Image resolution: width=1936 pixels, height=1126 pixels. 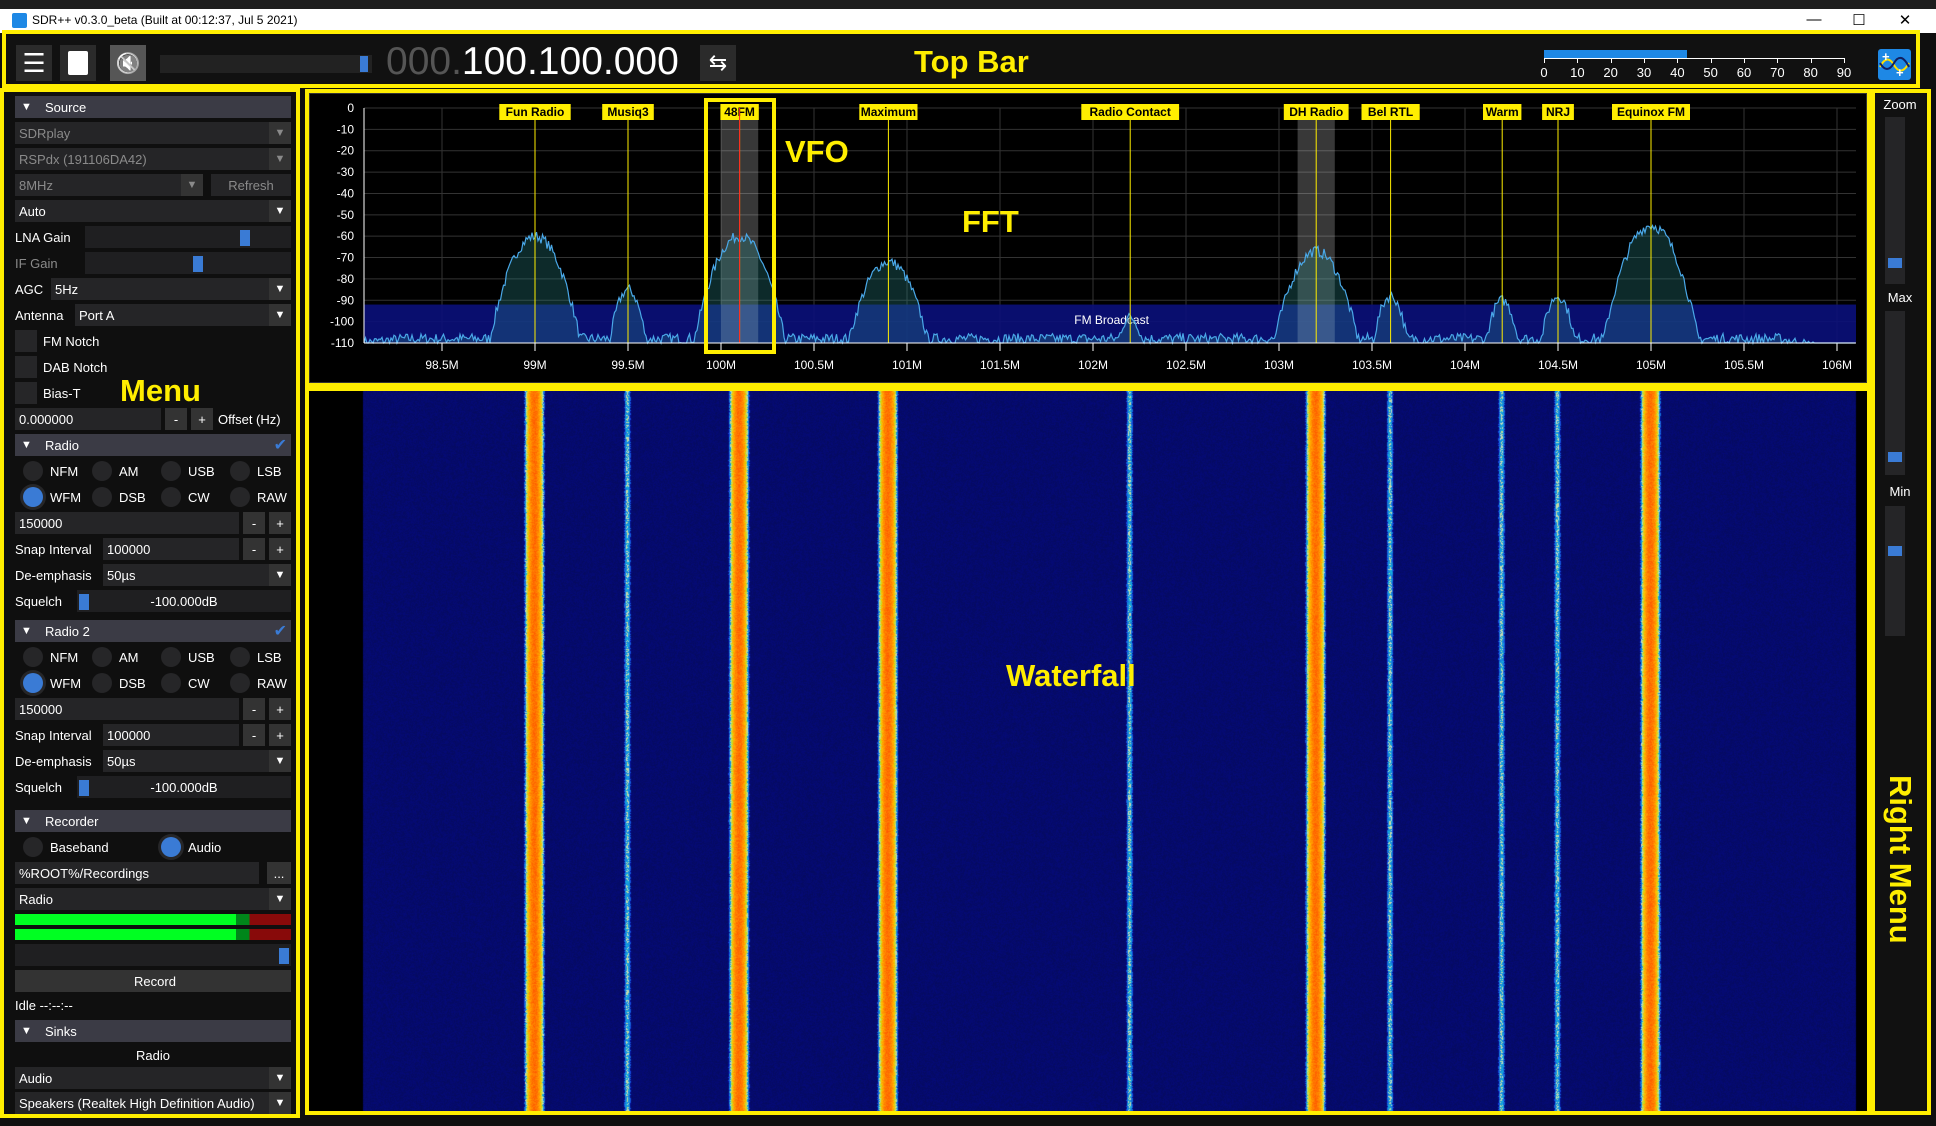 What do you see at coordinates (171, 847) in the screenshot?
I see `radio-circle-selected` at bounding box center [171, 847].